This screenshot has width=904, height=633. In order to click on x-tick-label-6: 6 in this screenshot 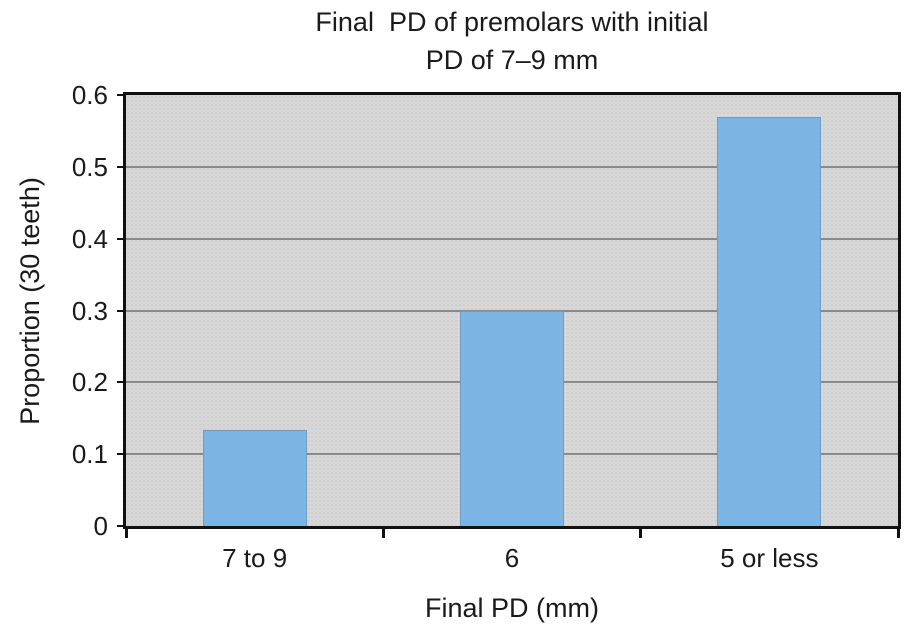, I will do `click(512, 558)`.